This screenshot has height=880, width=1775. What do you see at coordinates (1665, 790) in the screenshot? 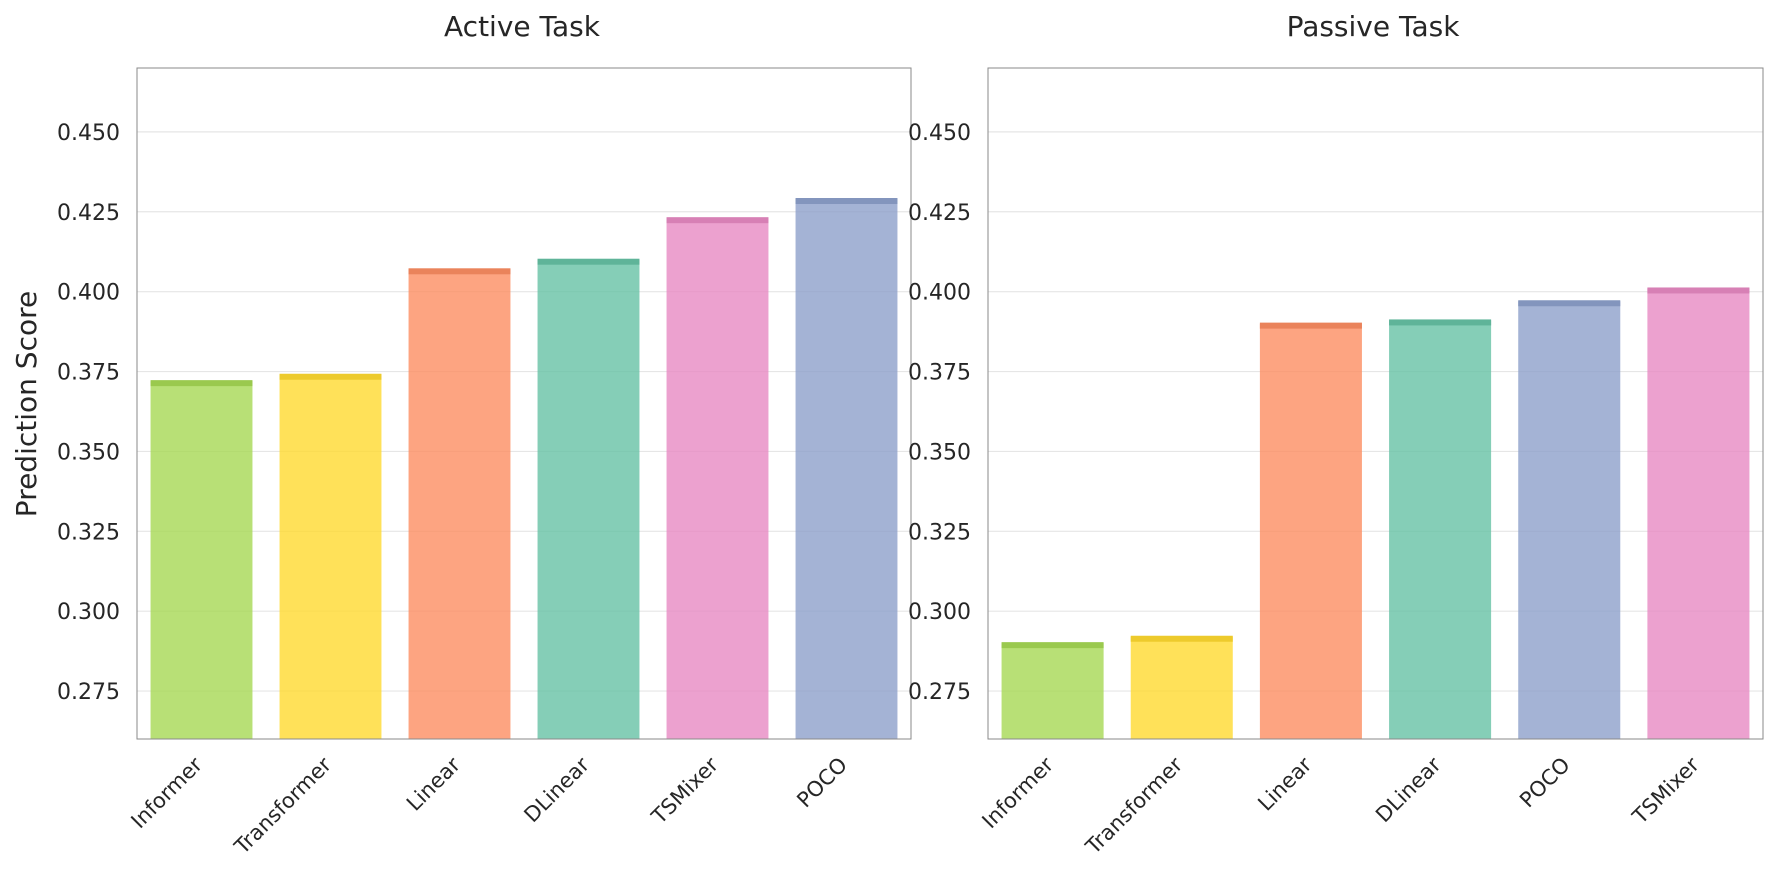
I see `passive-x-tick-label: TSMixer` at bounding box center [1665, 790].